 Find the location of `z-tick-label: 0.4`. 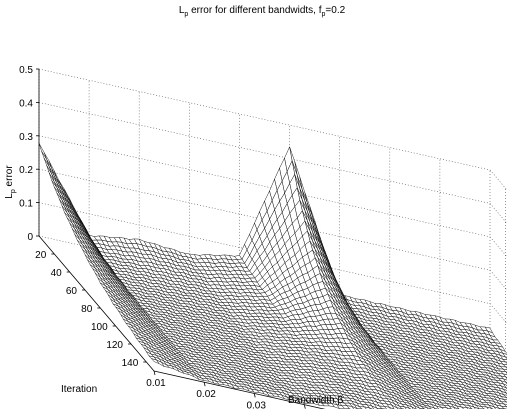

z-tick-label: 0.4 is located at coordinates (26, 103).